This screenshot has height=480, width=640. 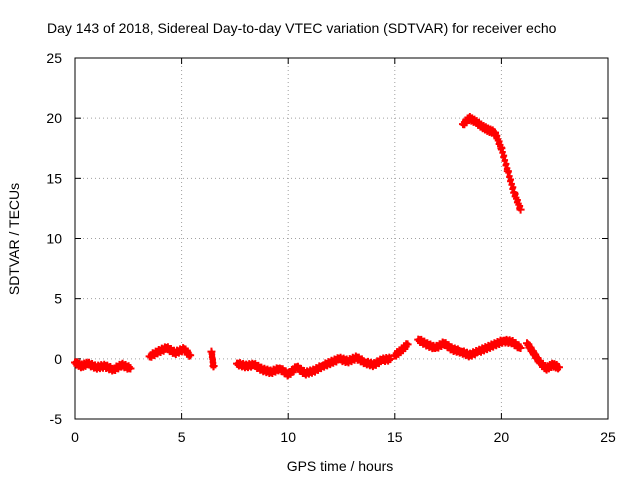 I want to click on x-tick-label: 10, so click(x=288, y=437).